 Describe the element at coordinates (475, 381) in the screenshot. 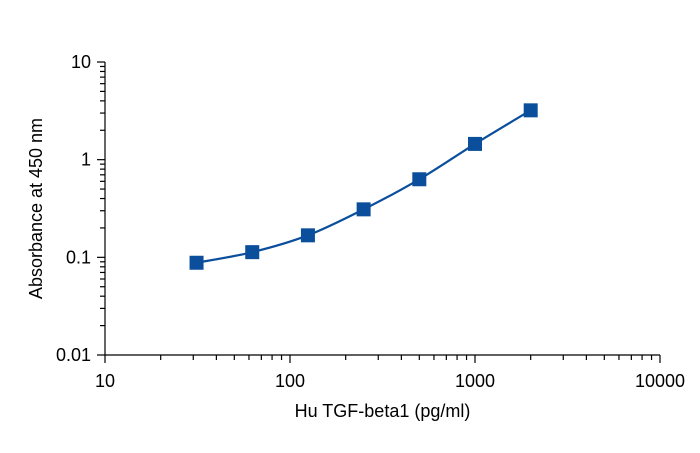

I see `x-tick-label: 1000` at that location.